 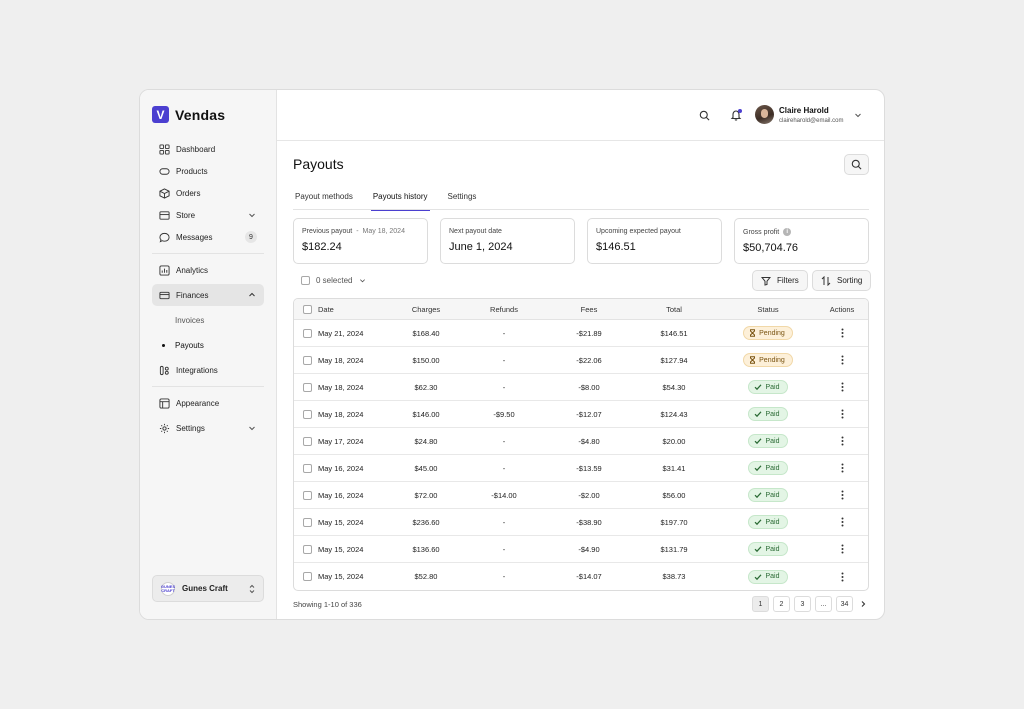 What do you see at coordinates (674, 309) in the screenshot?
I see `column-header-total: Total` at bounding box center [674, 309].